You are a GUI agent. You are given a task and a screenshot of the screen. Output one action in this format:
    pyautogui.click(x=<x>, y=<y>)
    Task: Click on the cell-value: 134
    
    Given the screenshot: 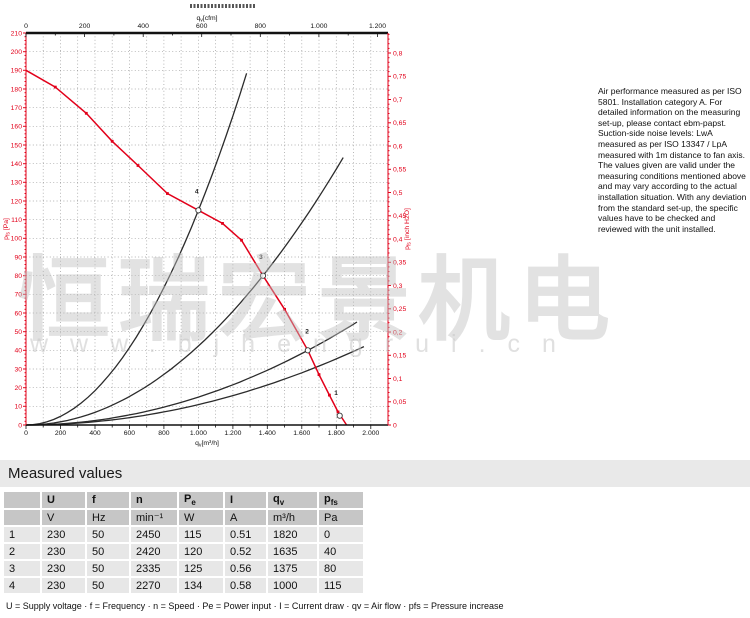 What is the action you would take?
    pyautogui.click(x=201, y=586)
    